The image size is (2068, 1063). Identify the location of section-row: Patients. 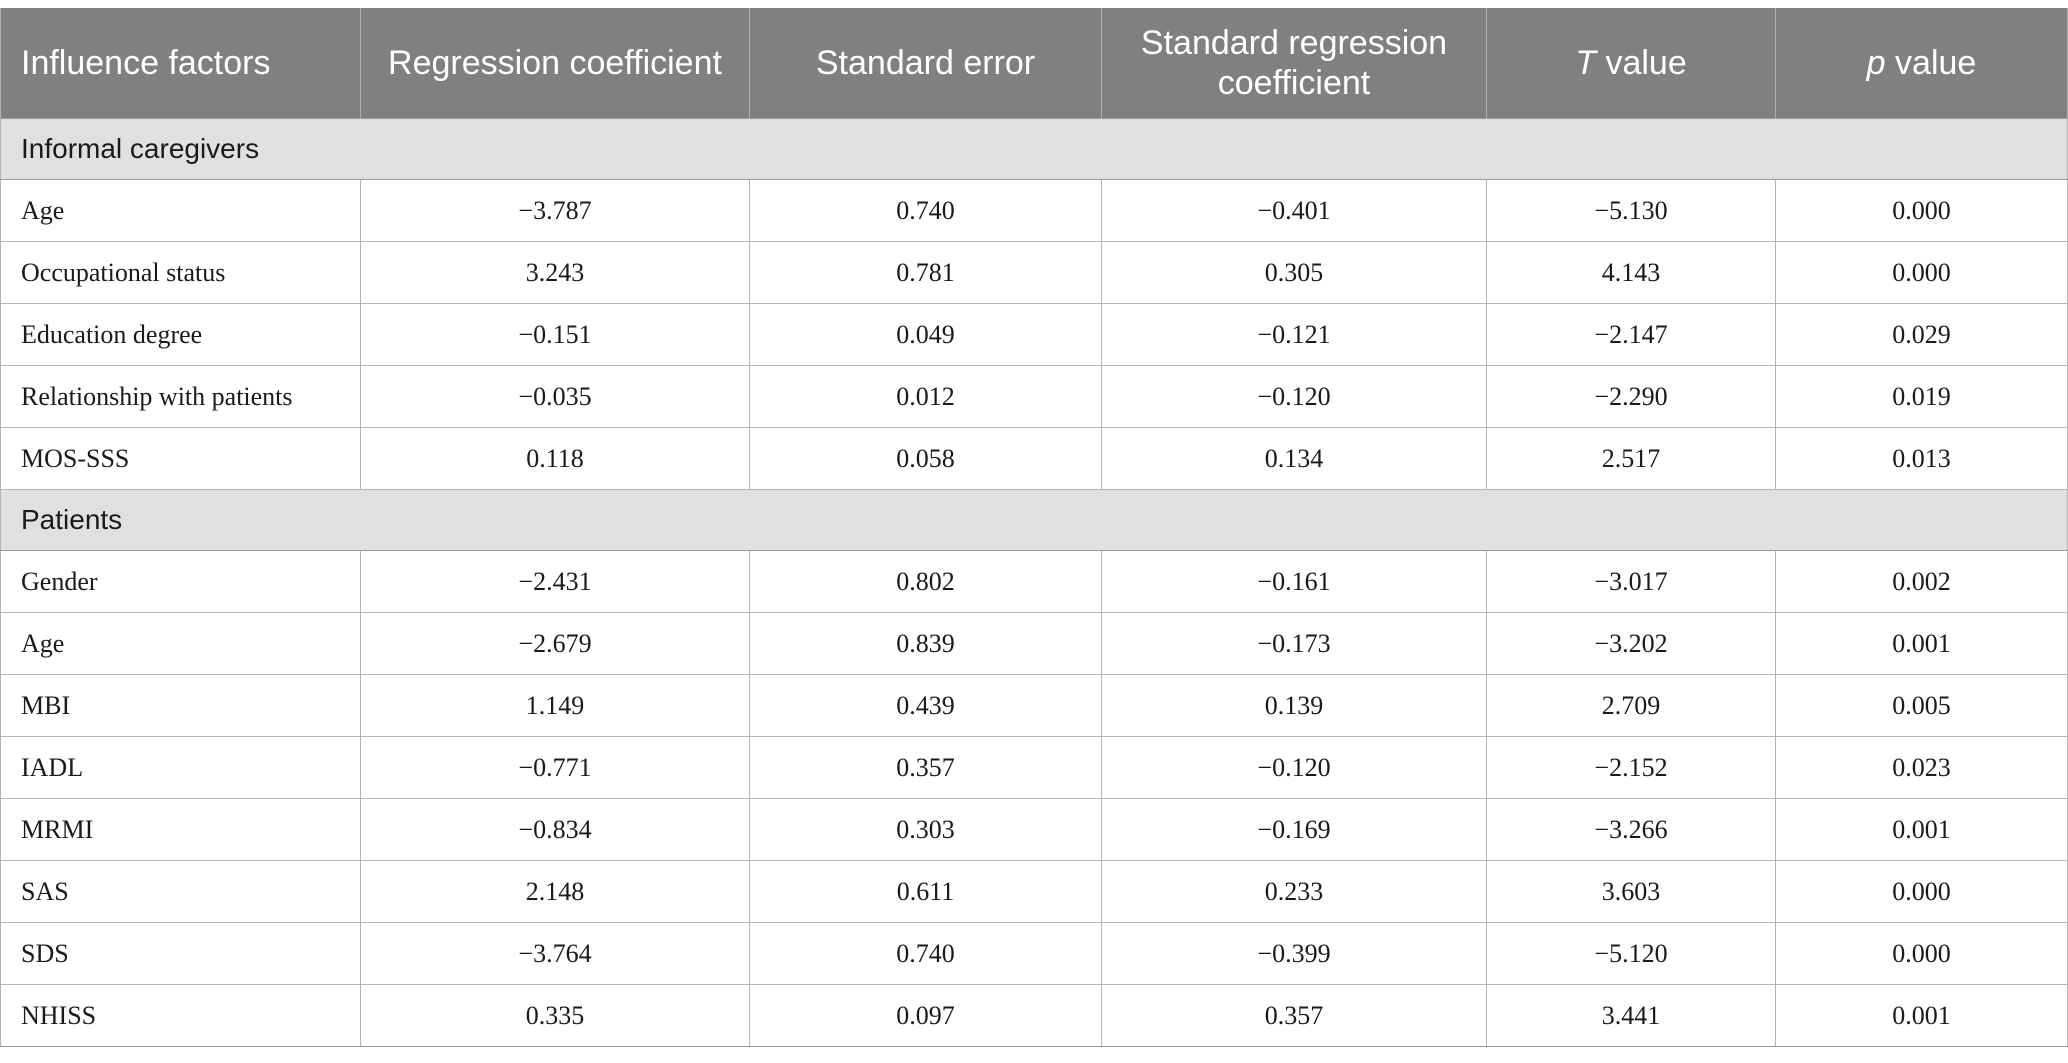
(1034, 520).